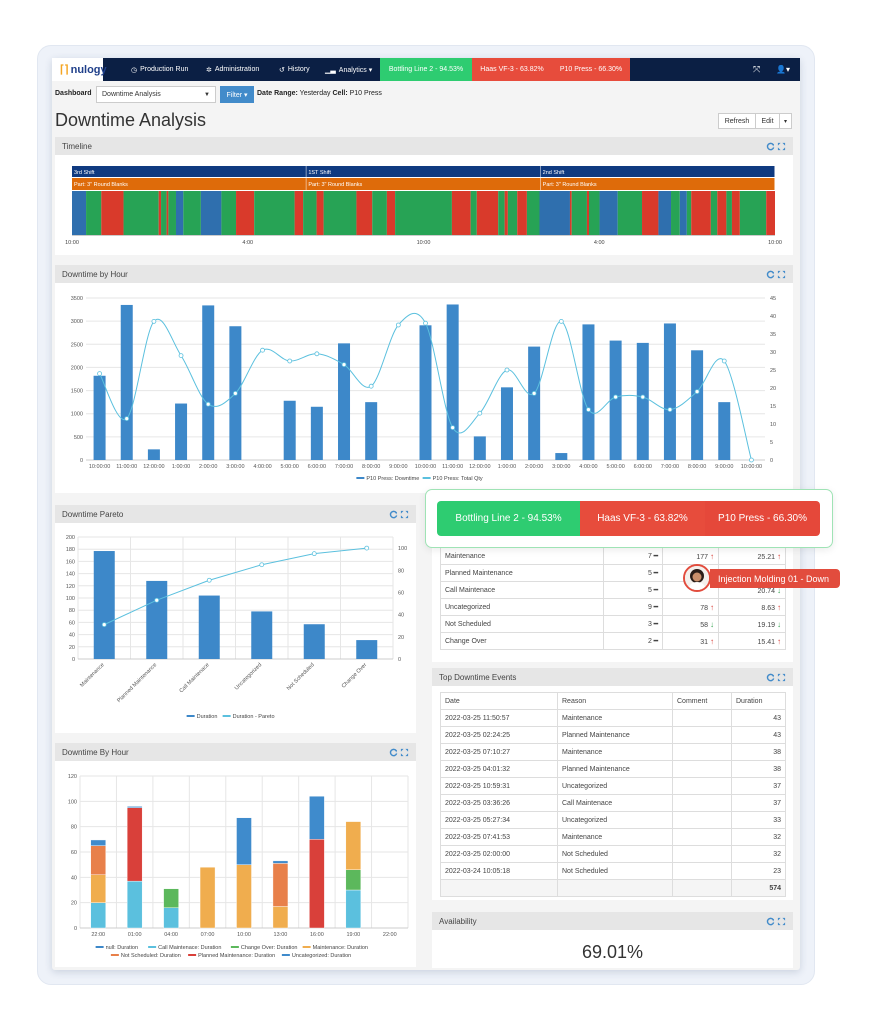  What do you see at coordinates (232, 69) in the screenshot?
I see `nav-administration: ✲ Administration` at bounding box center [232, 69].